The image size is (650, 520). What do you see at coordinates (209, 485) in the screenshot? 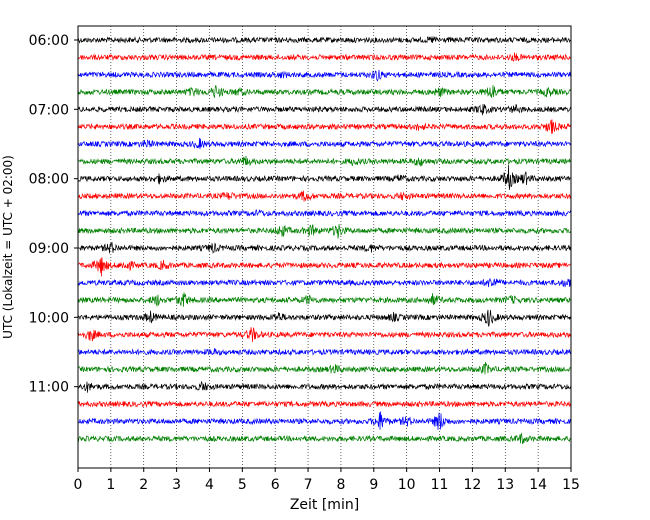
I see `x-tick-label: 4` at bounding box center [209, 485].